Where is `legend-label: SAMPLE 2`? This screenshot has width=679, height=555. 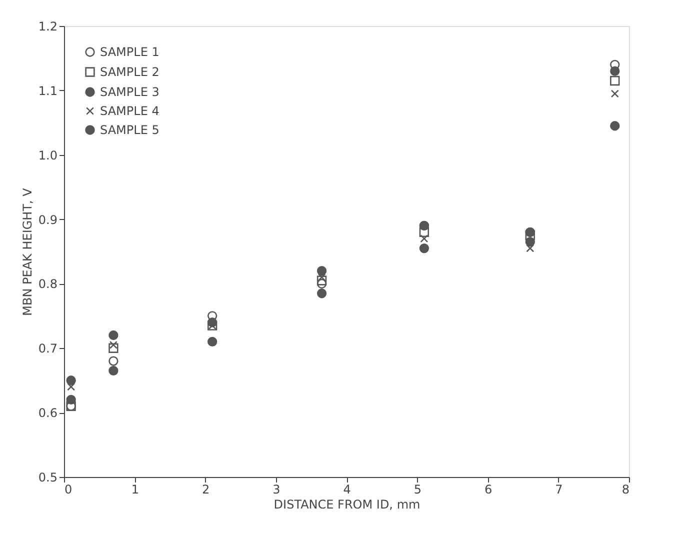 legend-label: SAMPLE 2 is located at coordinates (130, 72).